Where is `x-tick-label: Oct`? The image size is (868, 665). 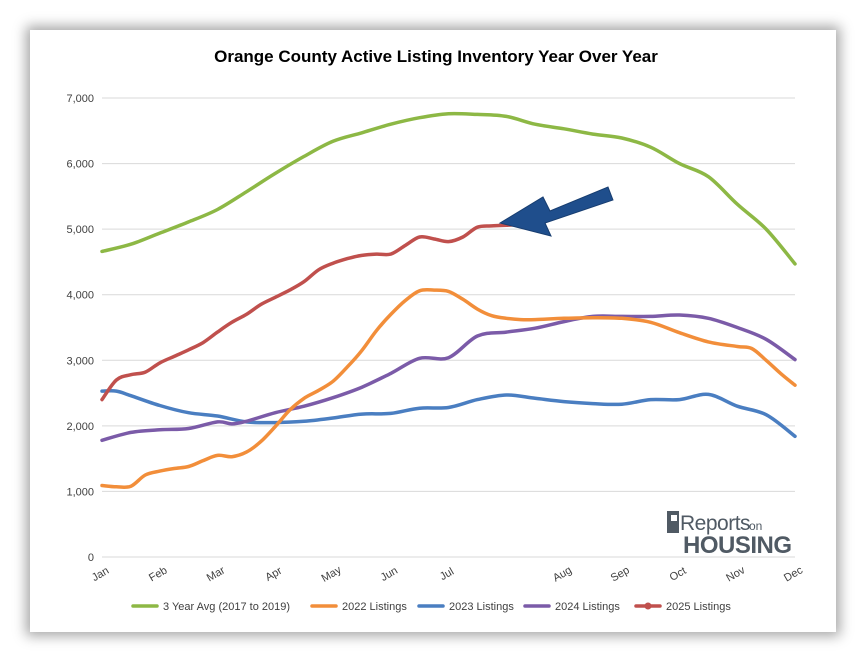 x-tick-label: Oct is located at coordinates (678, 574).